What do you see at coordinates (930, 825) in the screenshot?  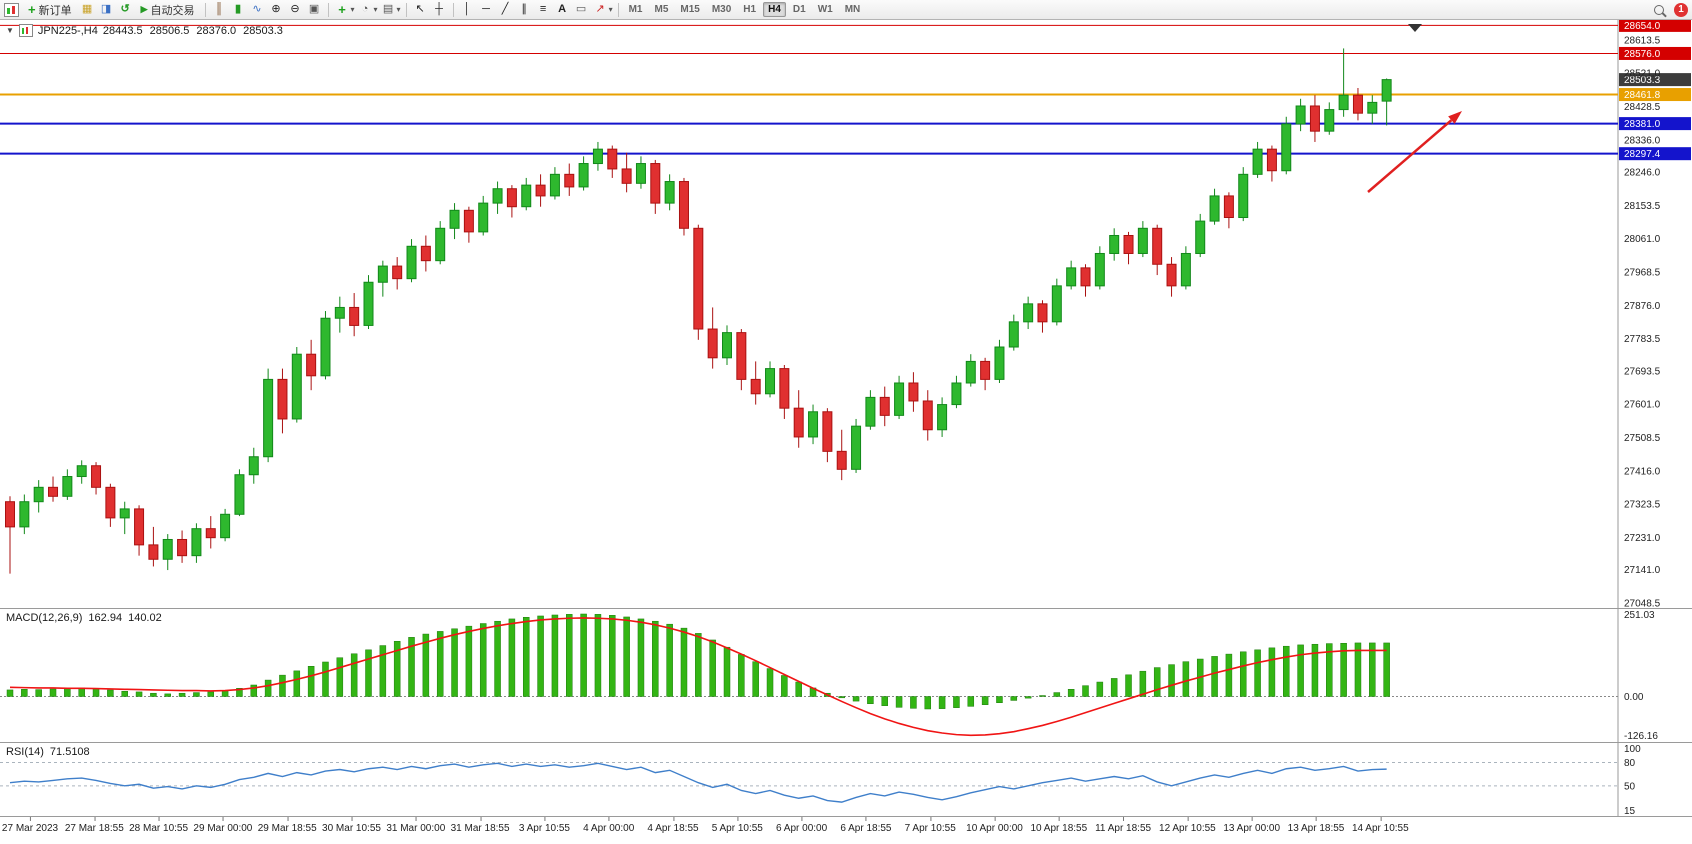 I see `time-tick-label: 7 Apr 10:55` at bounding box center [930, 825].